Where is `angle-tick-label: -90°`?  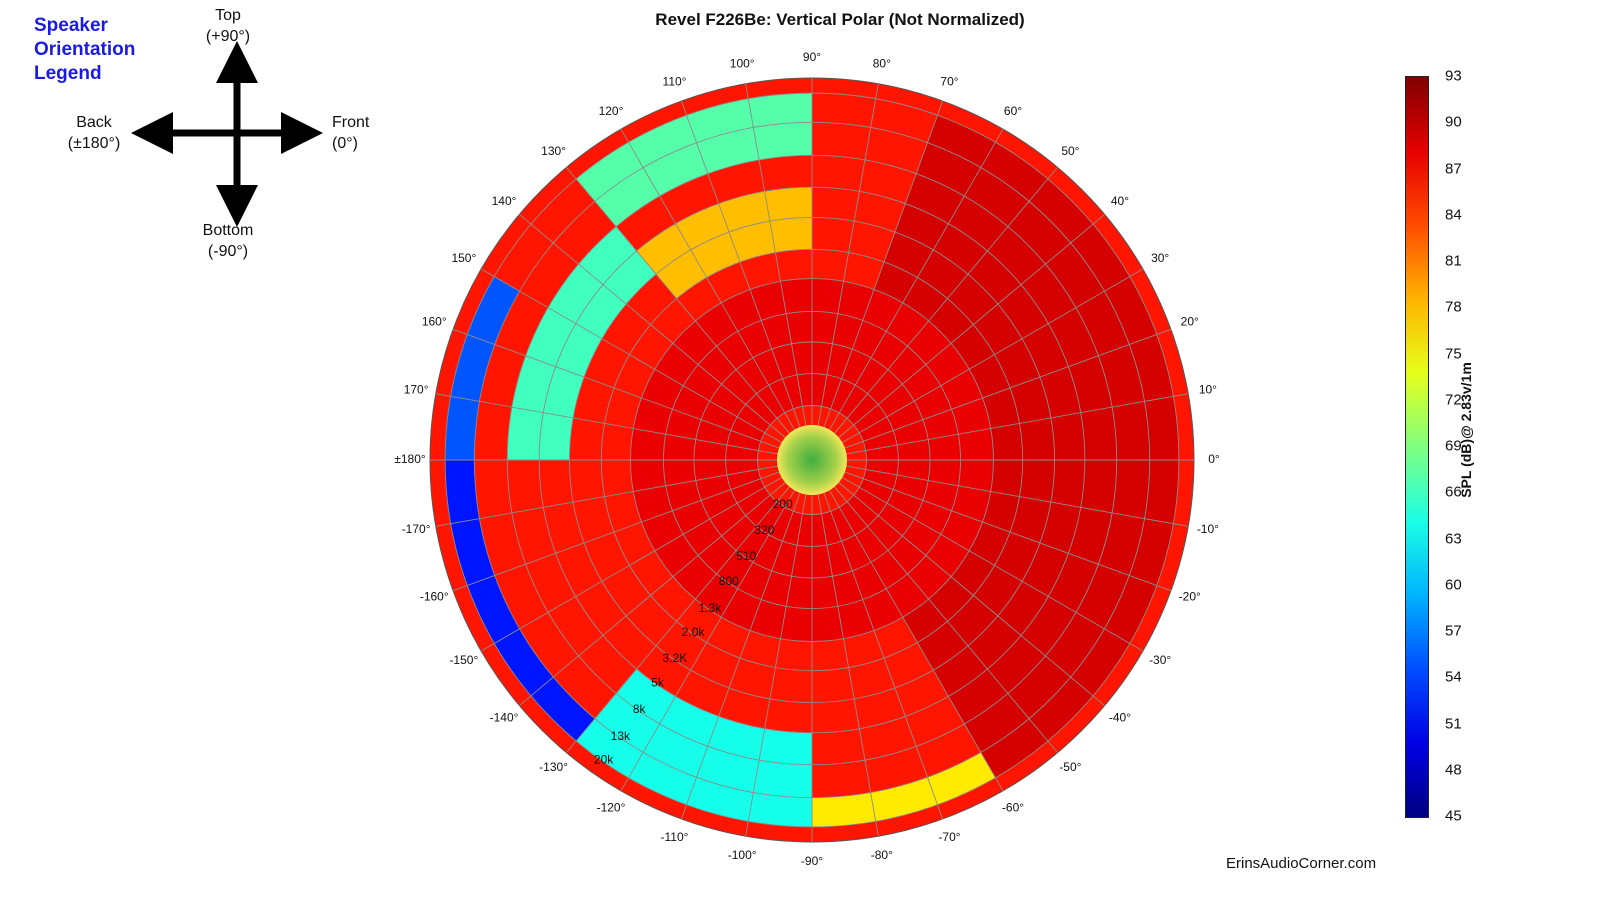 angle-tick-label: -90° is located at coordinates (812, 861).